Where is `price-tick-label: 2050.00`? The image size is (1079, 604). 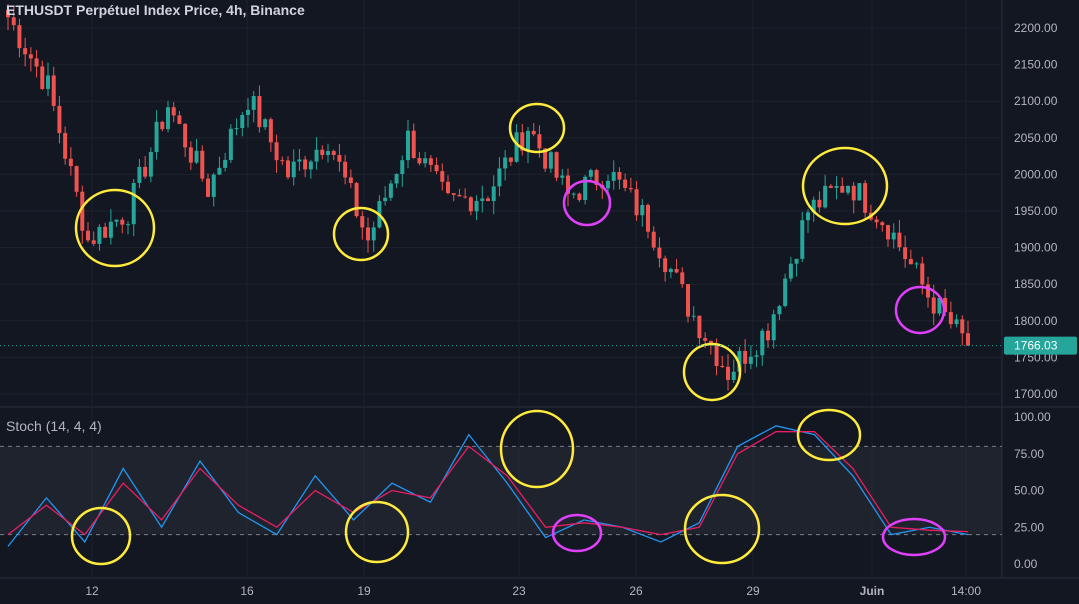
price-tick-label: 2050.00 is located at coordinates (1036, 138).